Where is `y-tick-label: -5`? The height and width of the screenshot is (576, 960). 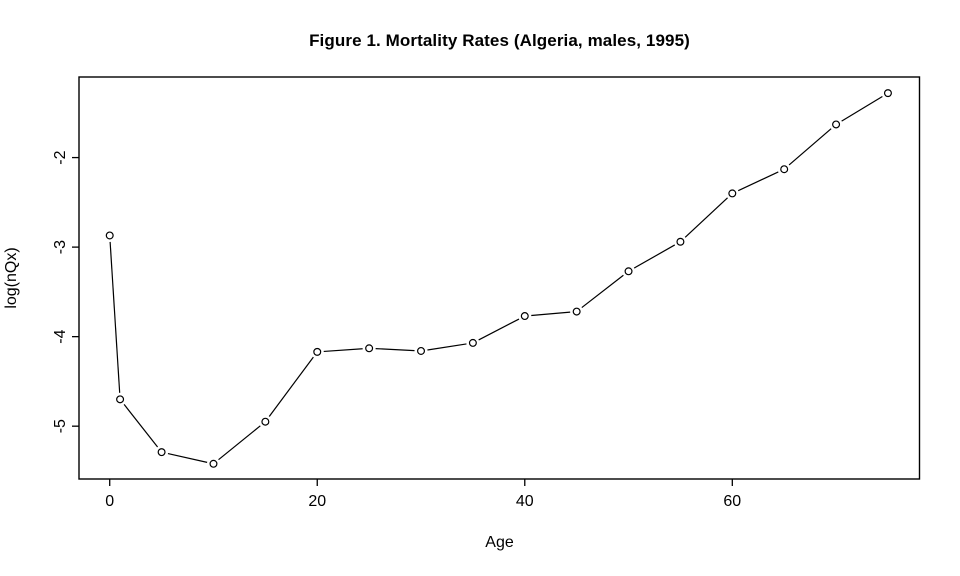
y-tick-label: -5 is located at coordinates (60, 426).